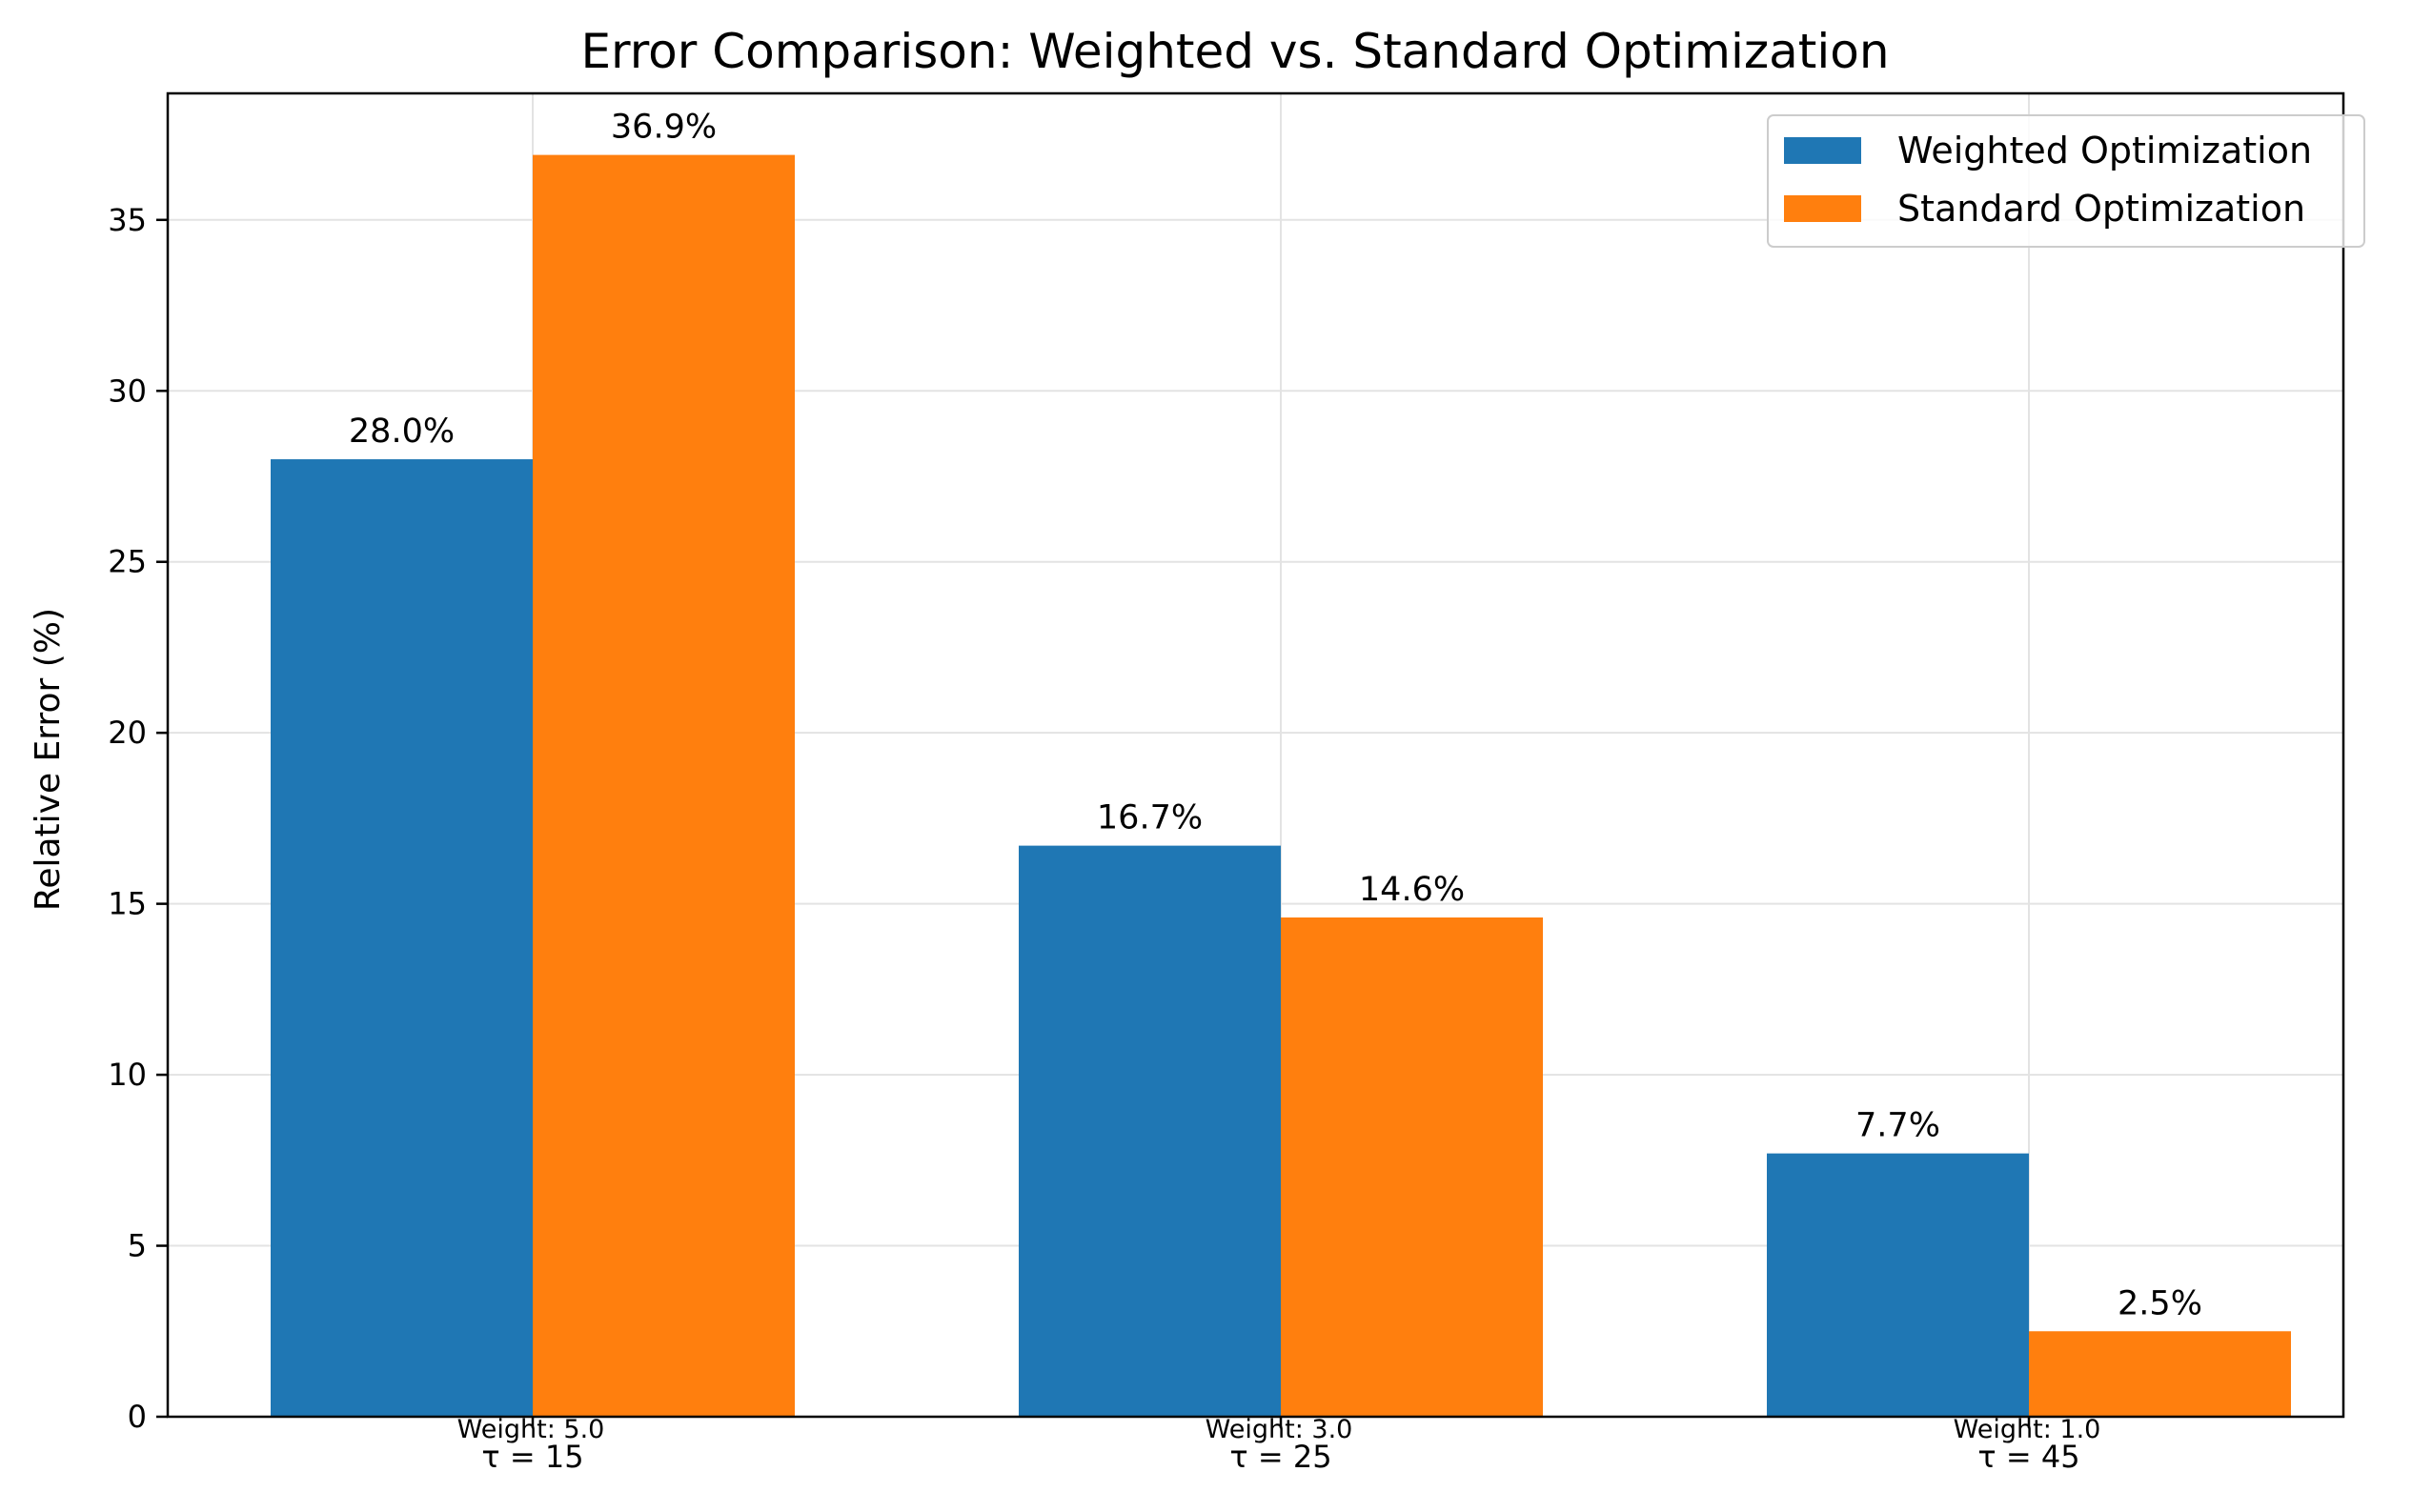 This screenshot has width=2412, height=1512. Describe the element at coordinates (127, 562) in the screenshot. I see `y-tick-label: 25` at that location.